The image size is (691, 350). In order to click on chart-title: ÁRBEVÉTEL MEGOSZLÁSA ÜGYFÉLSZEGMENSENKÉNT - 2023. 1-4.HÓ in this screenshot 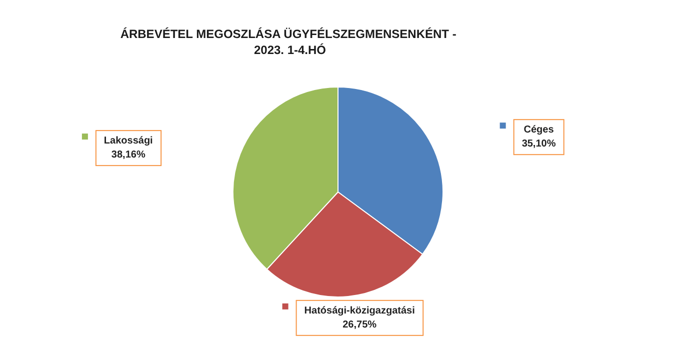, I will do `click(290, 42)`.